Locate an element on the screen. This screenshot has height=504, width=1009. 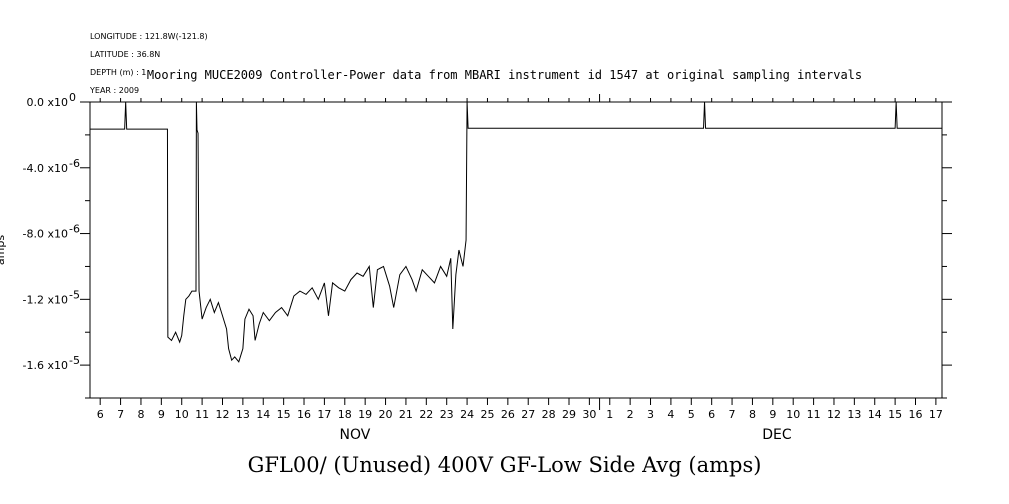
year-text: YEAR : 2009 is located at coordinates (115, 90).